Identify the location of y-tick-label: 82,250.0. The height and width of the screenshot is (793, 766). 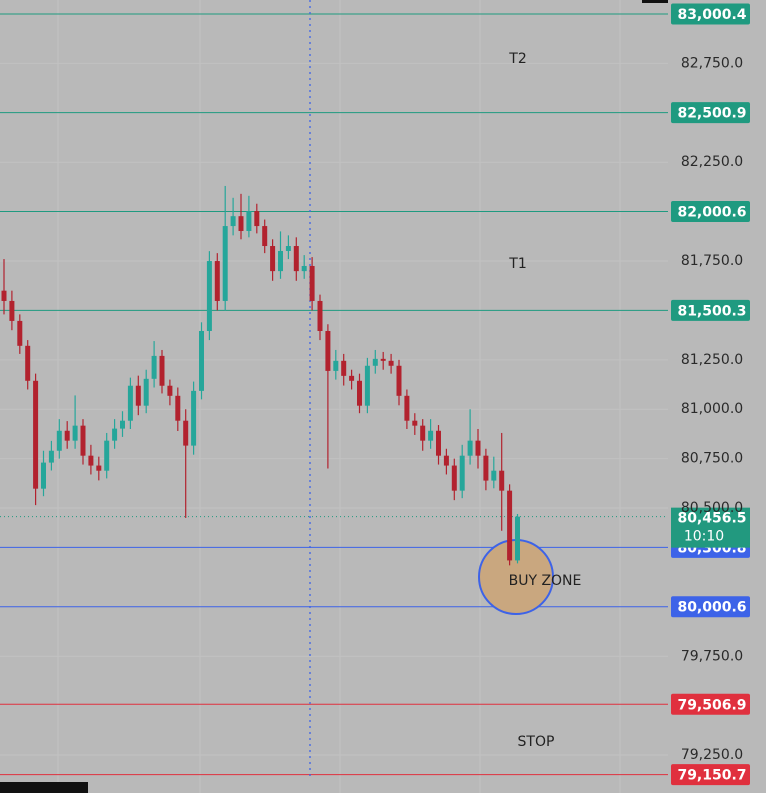
(712, 162).